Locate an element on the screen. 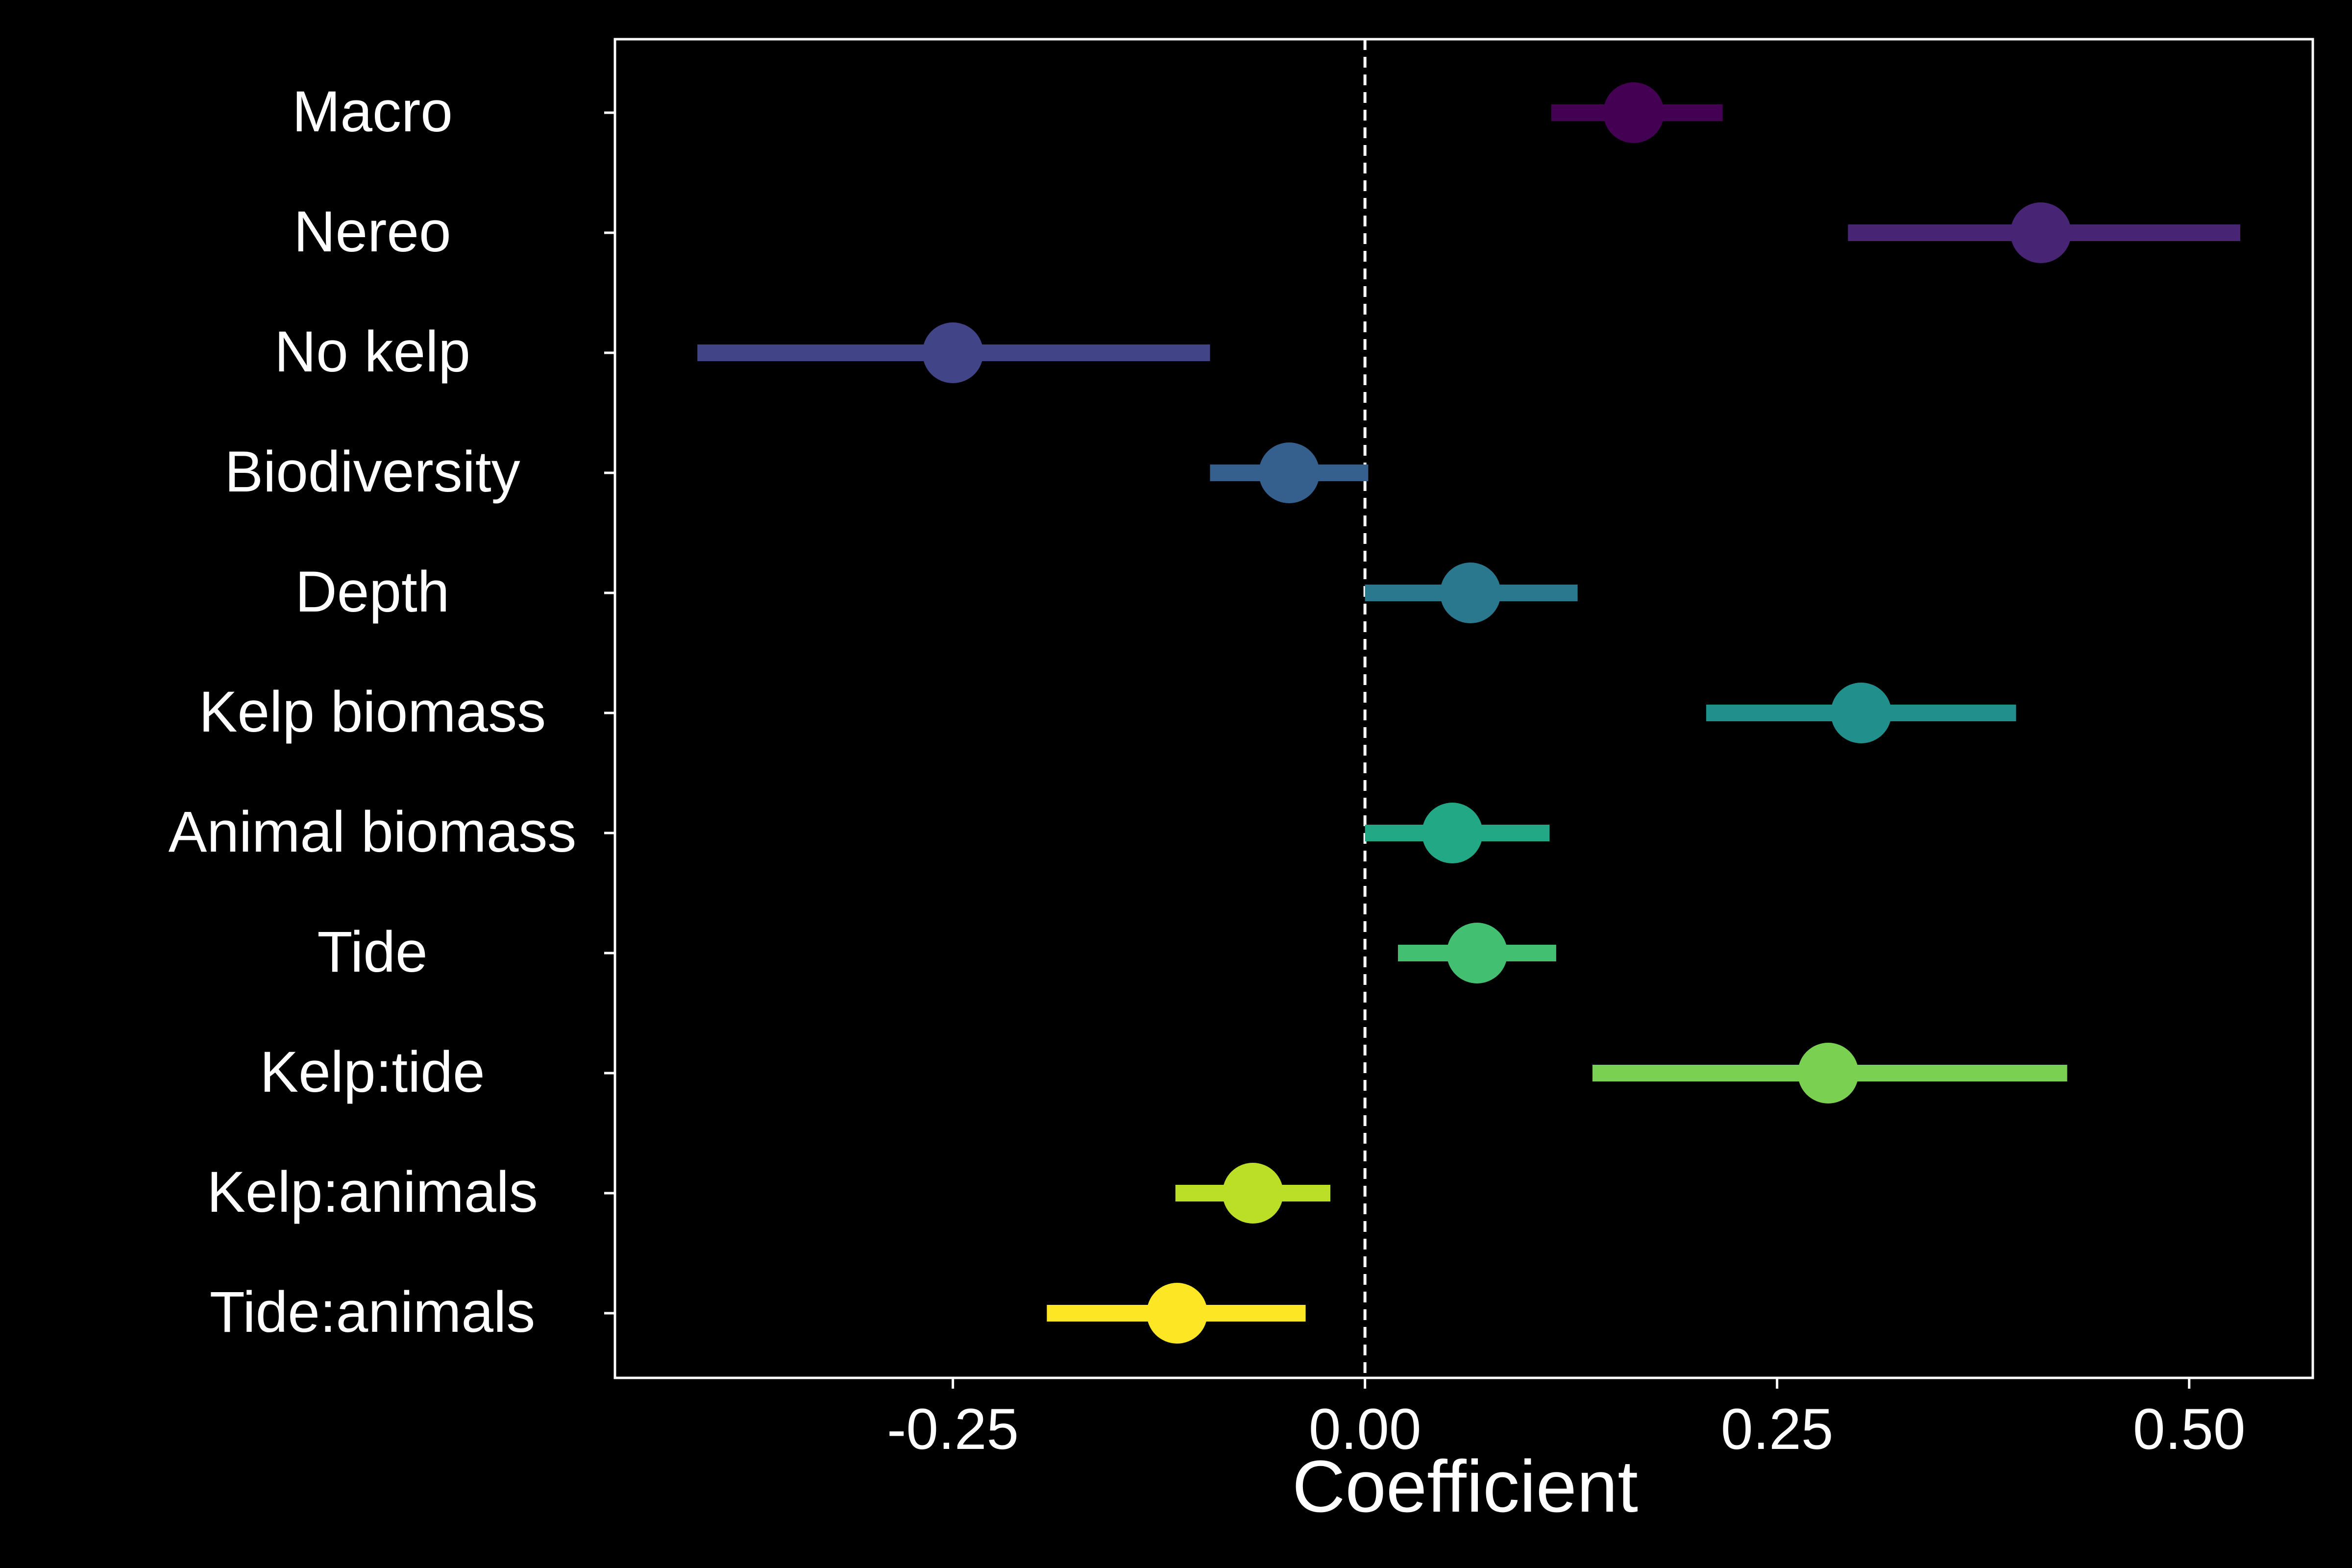 This screenshot has width=2352, height=1568. y-tick-label-depth: Depth is located at coordinates (372, 592).